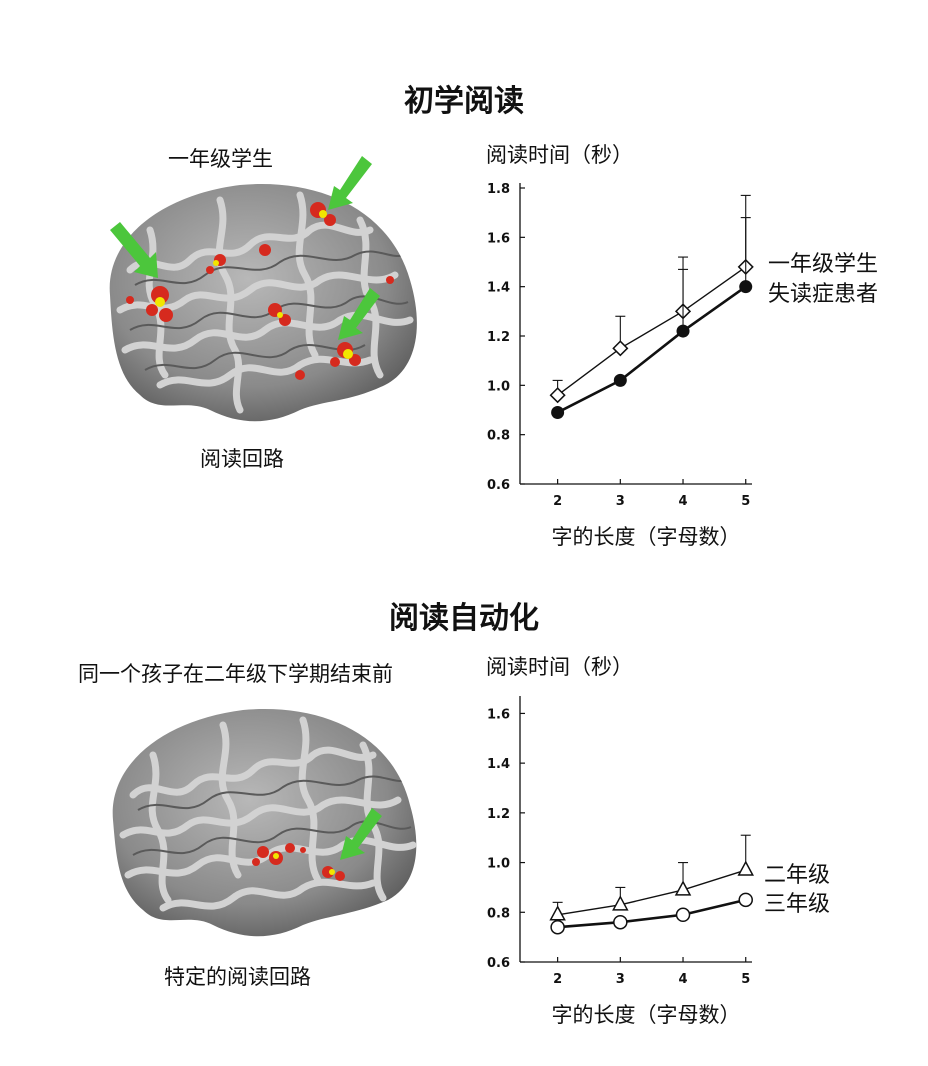  I want to click on chart-bottom: 阅读时间（秒） 0.6 0.8 1.0 1.2 1.4 1.6 2 3 4 5 字的长度（字母数）, so click(620, 841).